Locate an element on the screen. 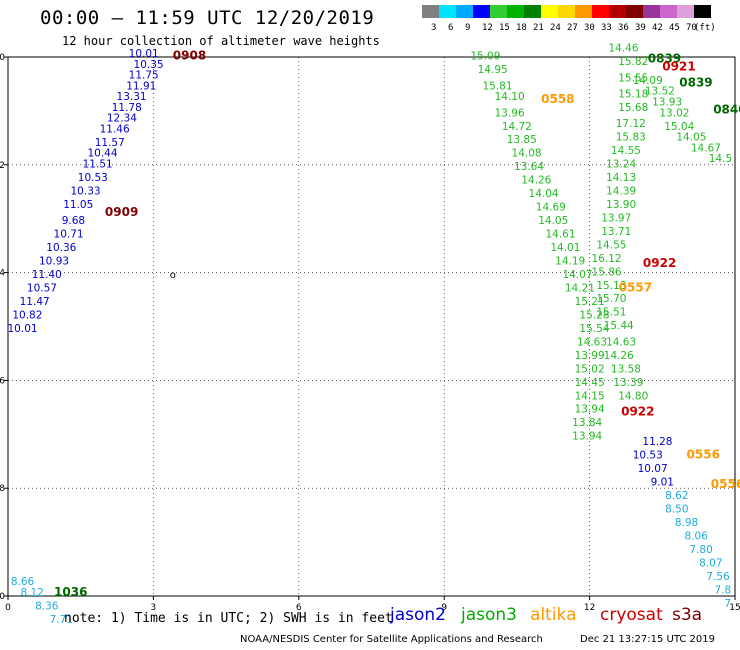 Image resolution: width=740 pixels, height=650 pixels. x-tick-label: 12 is located at coordinates (589, 608).